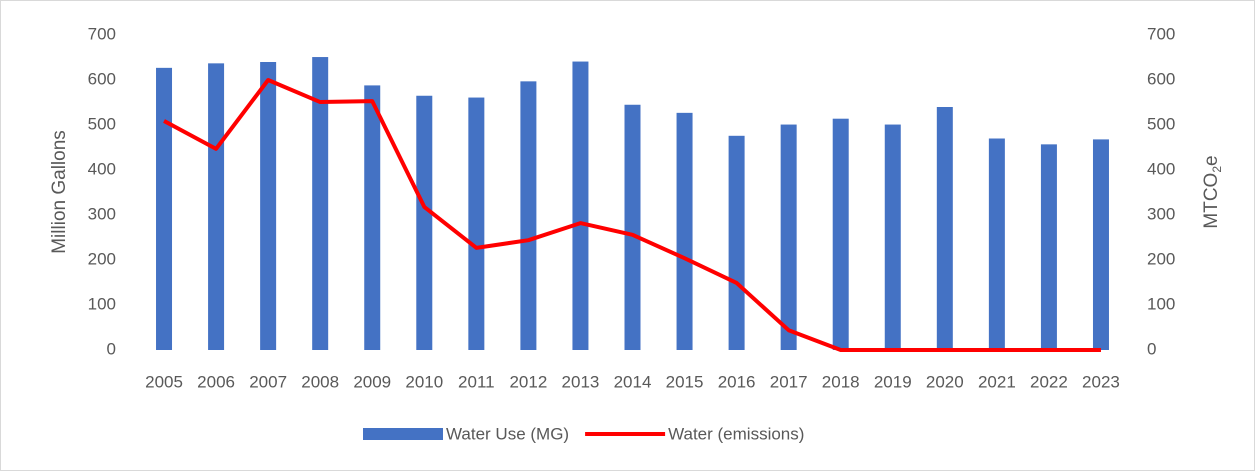 The image size is (1255, 471). Describe the element at coordinates (164, 381) in the screenshot. I see `x-tick-label: 2005` at that location.